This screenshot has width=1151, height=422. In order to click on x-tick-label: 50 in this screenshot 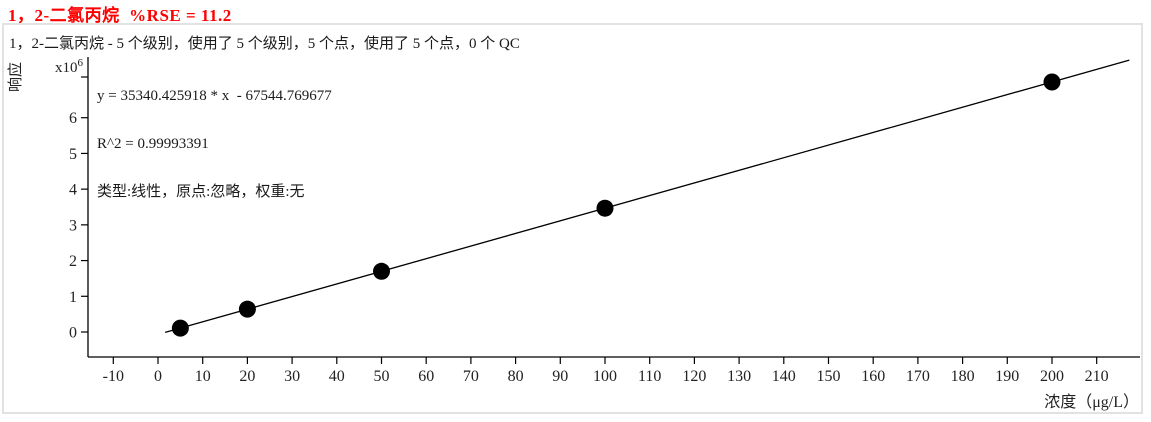, I will do `click(381, 376)`.